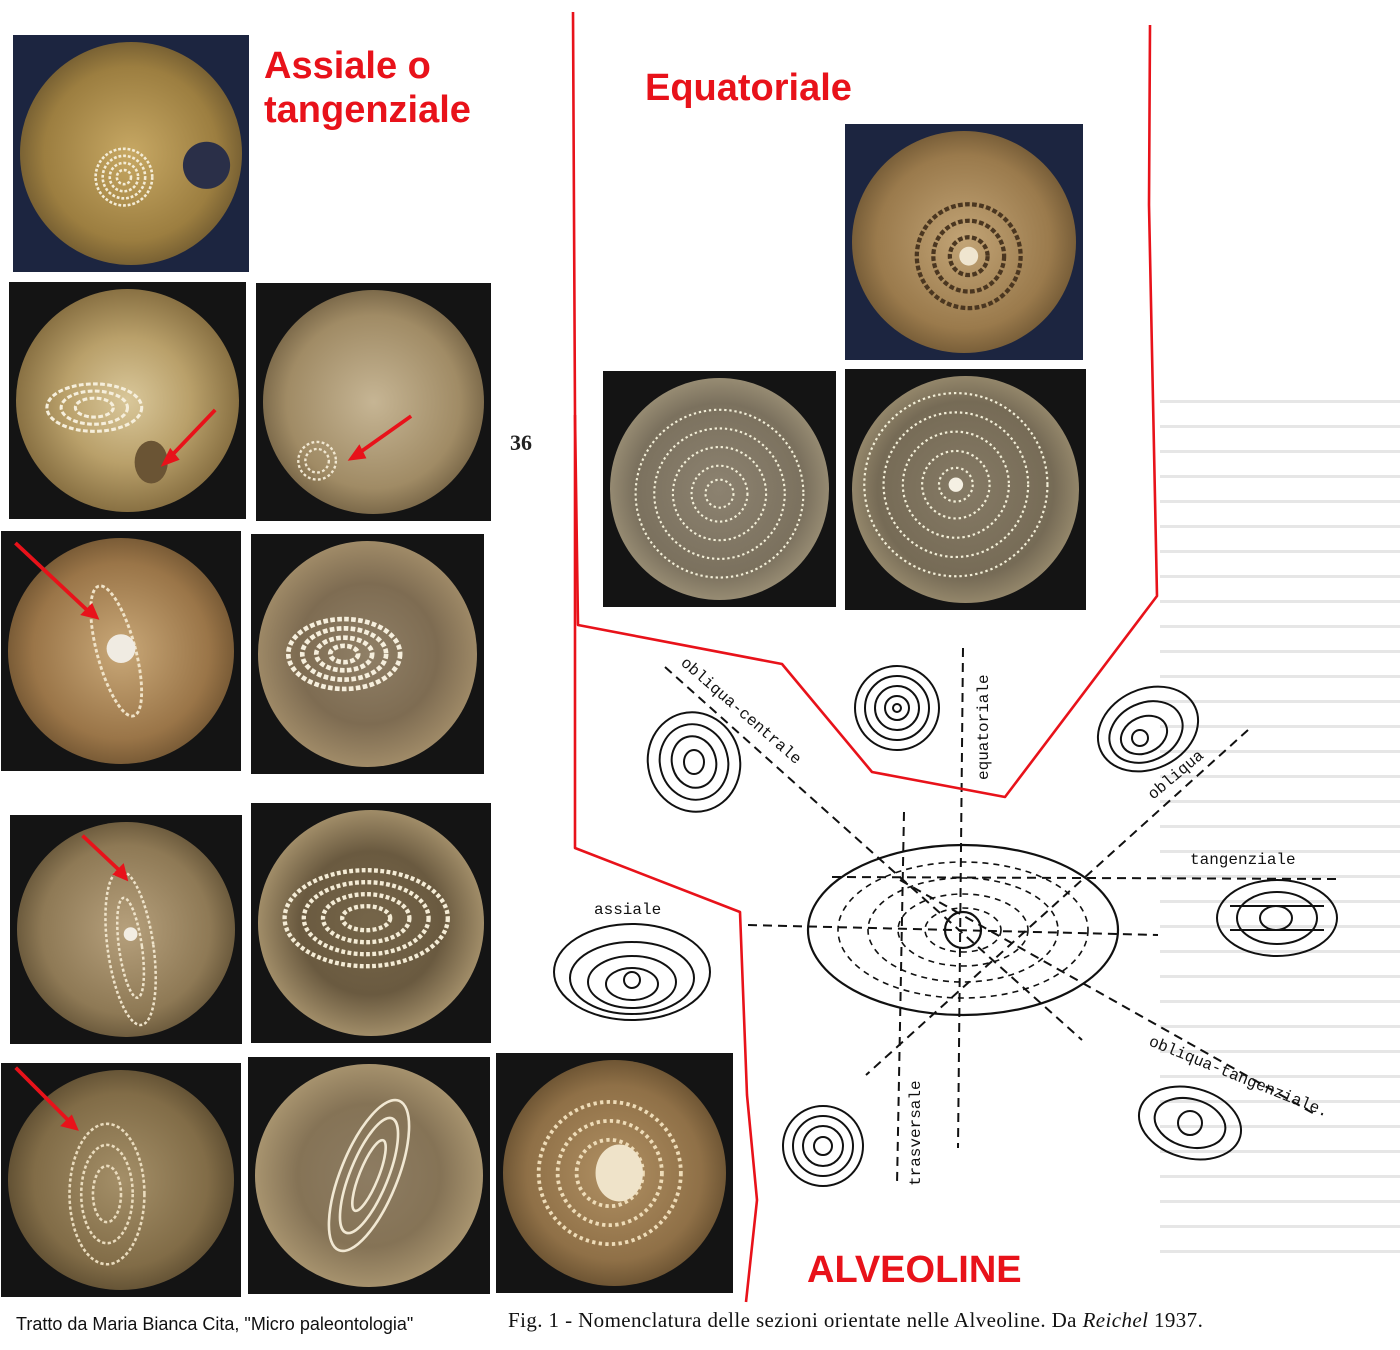 The height and width of the screenshot is (1350, 1400). I want to click on sketch-axial, so click(632, 972).